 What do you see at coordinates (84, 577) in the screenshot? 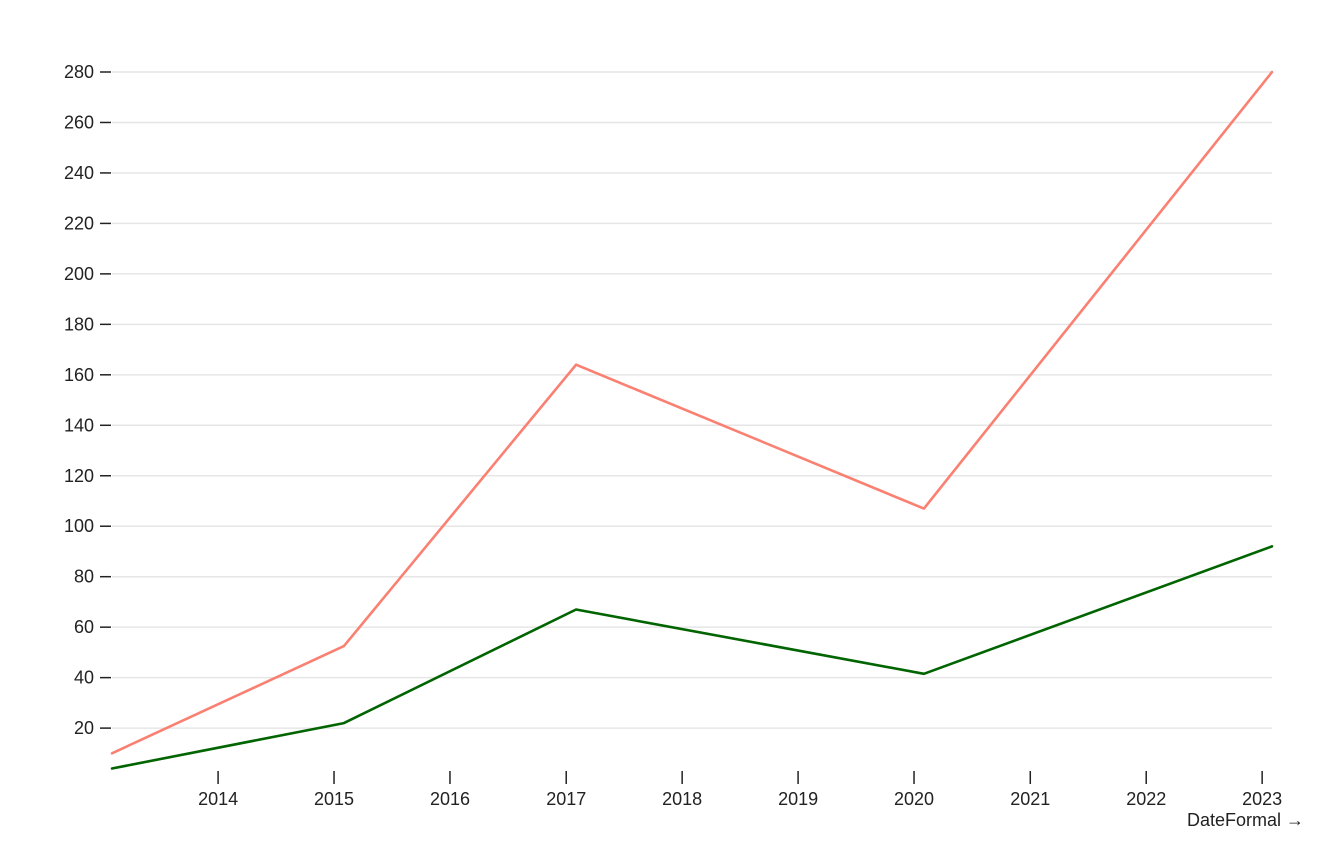
I see `y-tick-label: 80` at bounding box center [84, 577].